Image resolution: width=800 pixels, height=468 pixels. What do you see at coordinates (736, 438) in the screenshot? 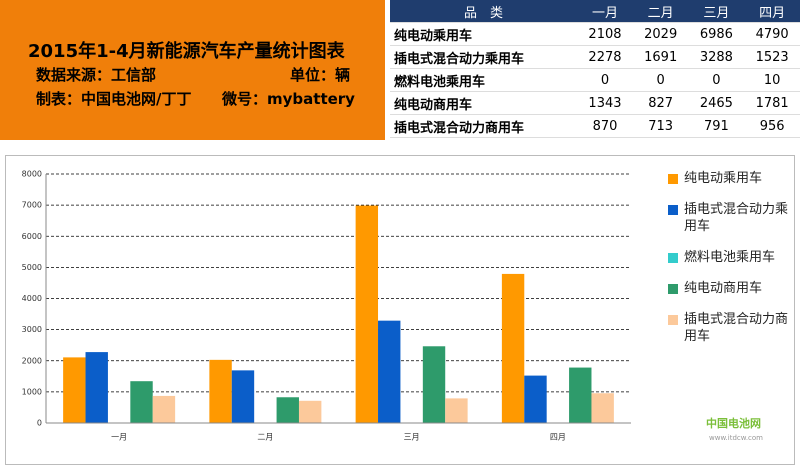
I see `watermark-url: www.itdcw.com` at bounding box center [736, 438].